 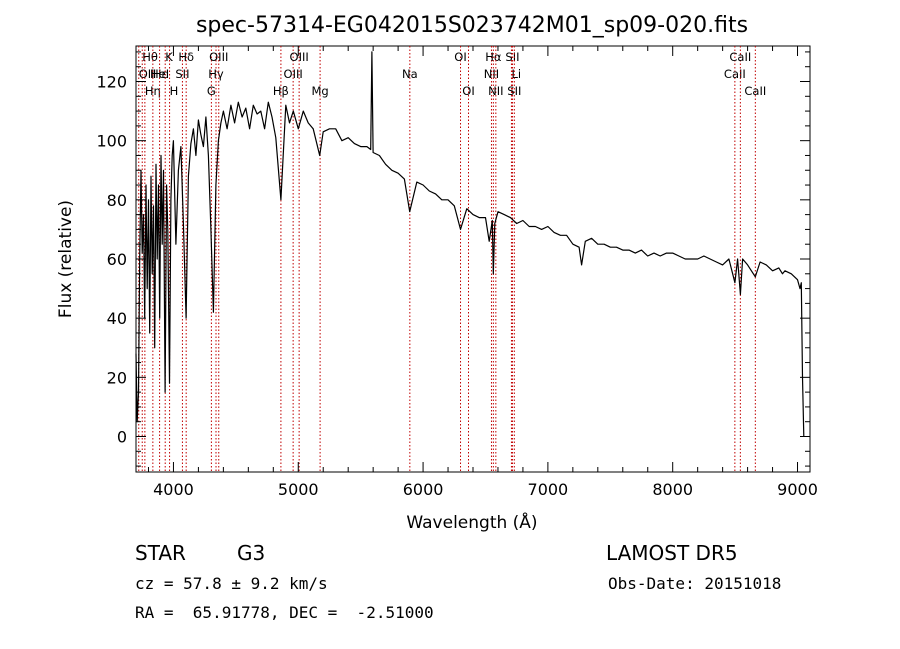 I want to click on line-marker-label: G, so click(x=211, y=91).